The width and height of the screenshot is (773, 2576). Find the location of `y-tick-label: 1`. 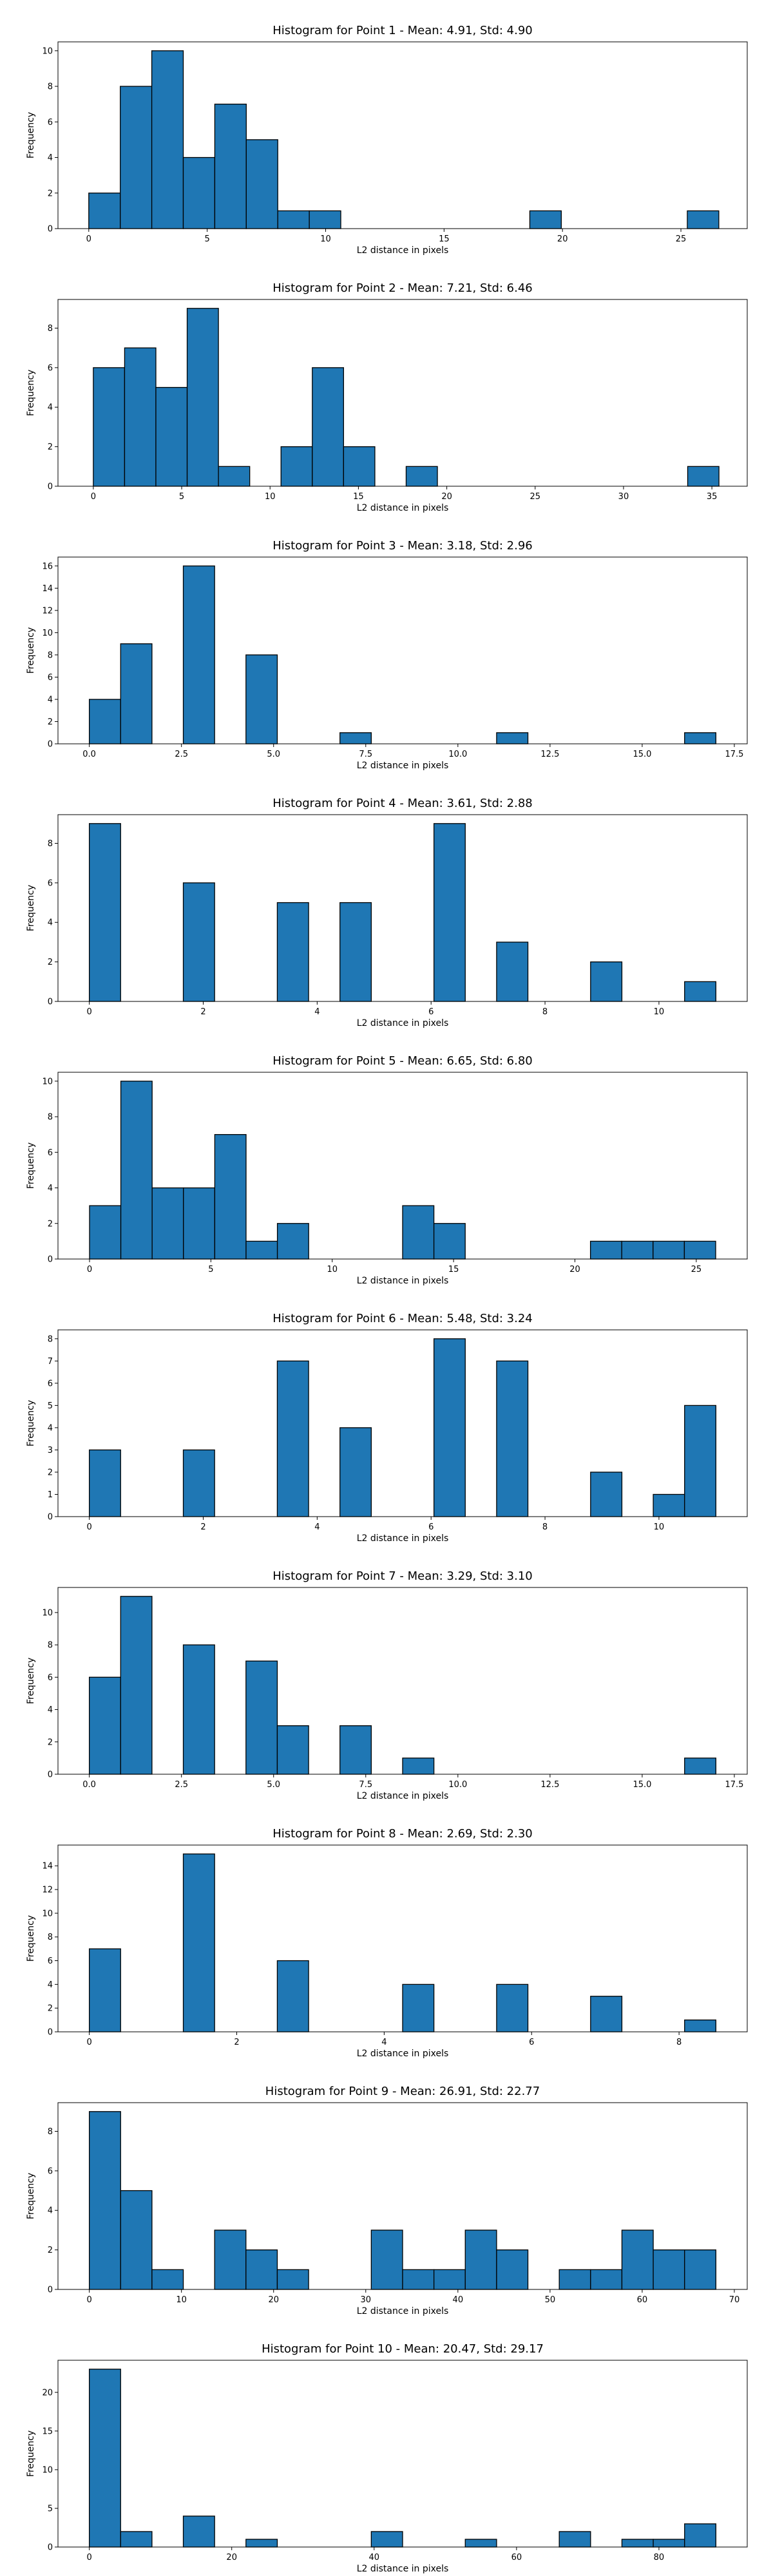

y-tick-label: 1 is located at coordinates (50, 1495).